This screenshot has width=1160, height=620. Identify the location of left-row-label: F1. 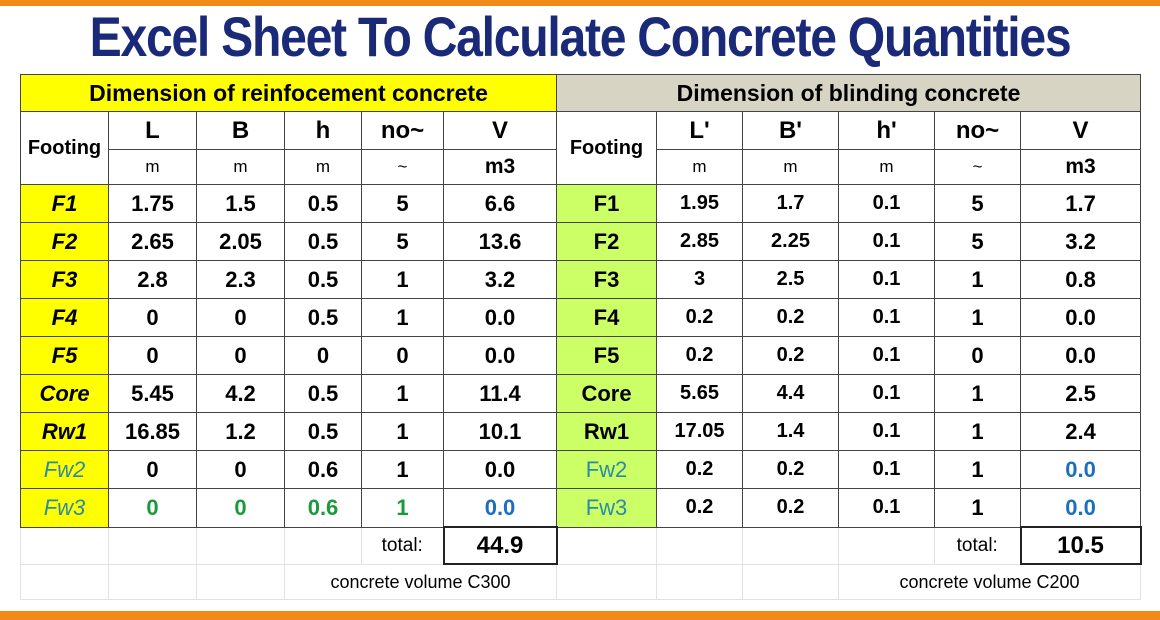
(64, 203).